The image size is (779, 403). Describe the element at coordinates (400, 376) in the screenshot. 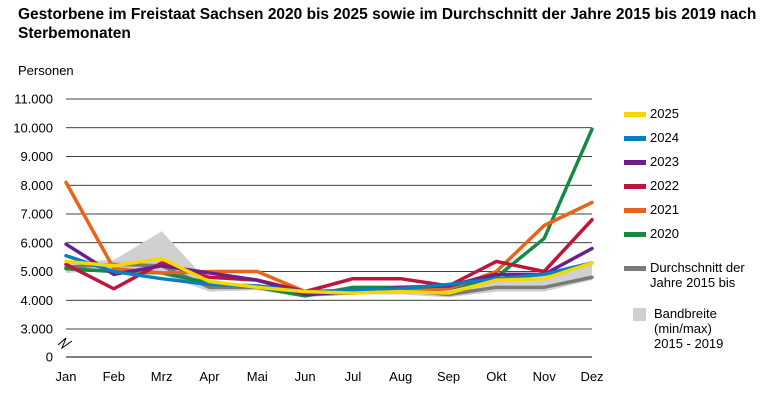

I see `x-tick-label: Aug` at that location.